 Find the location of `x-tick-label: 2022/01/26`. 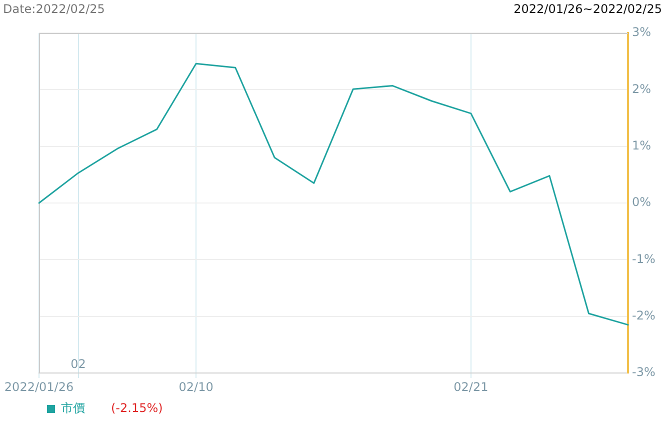

x-tick-label: 2022/01/26 is located at coordinates (39, 387).